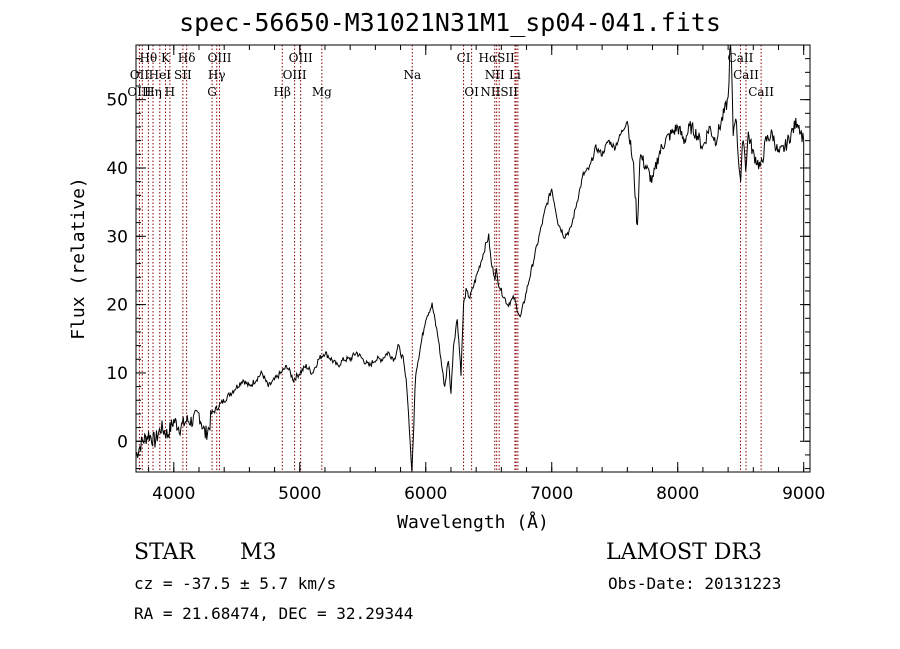  Describe the element at coordinates (78, 258) in the screenshot. I see `y-axis-label: Flux (relative)` at that location.